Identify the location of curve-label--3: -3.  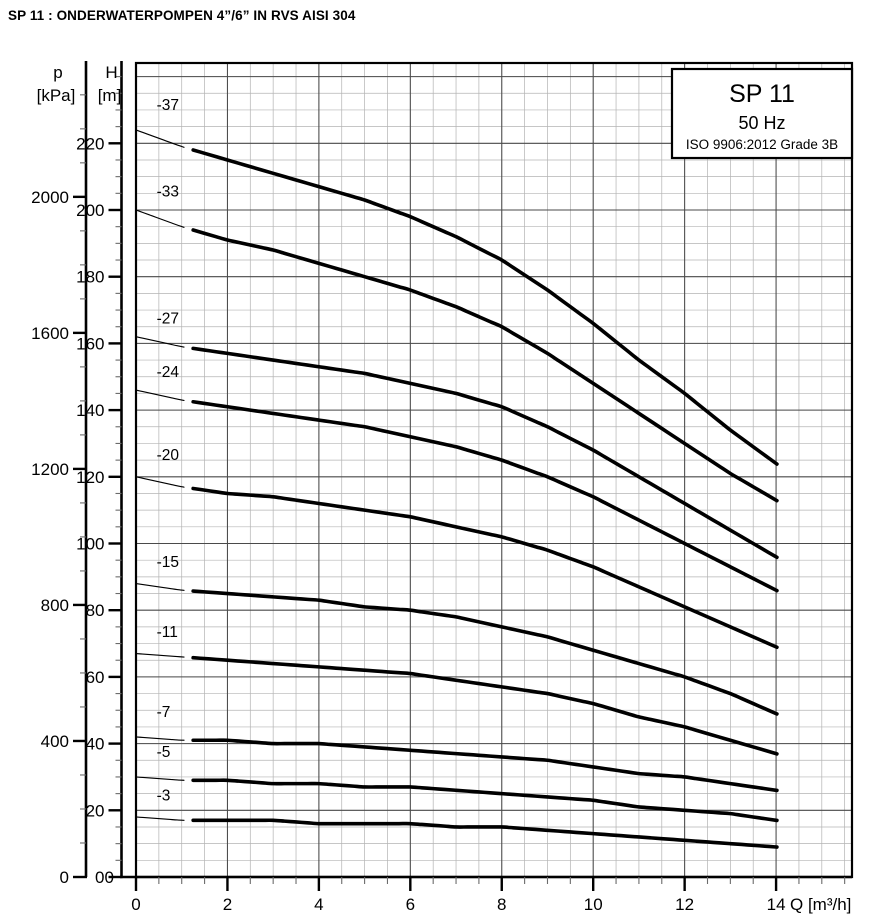
(164, 795).